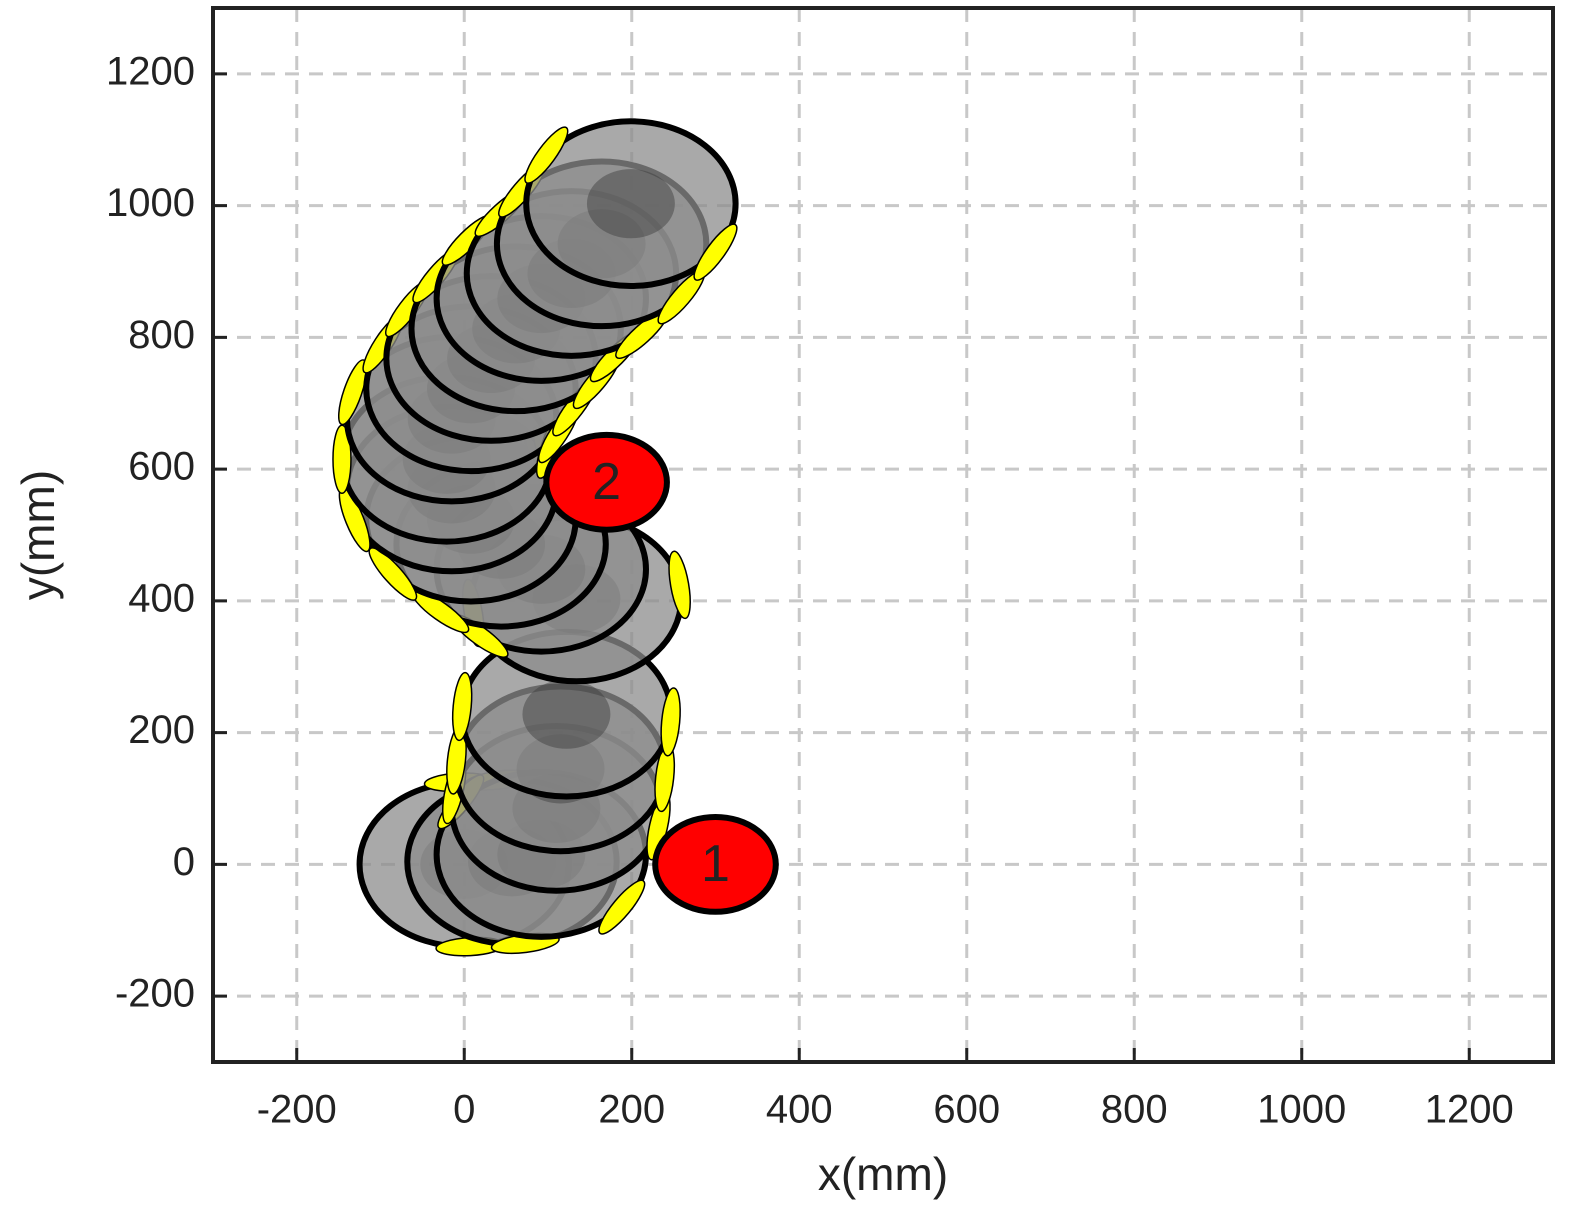 The image size is (1582, 1228). What do you see at coordinates (1469, 1110) in the screenshot?
I see `x-tick-label: 1200` at bounding box center [1469, 1110].